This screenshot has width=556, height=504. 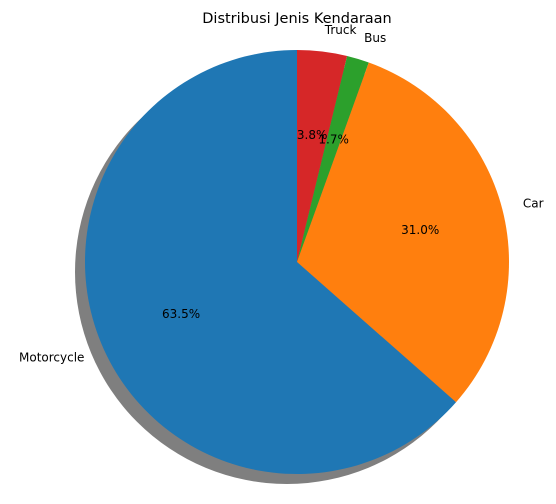 I want to click on pie-slice-bus, so click(x=333, y=159).